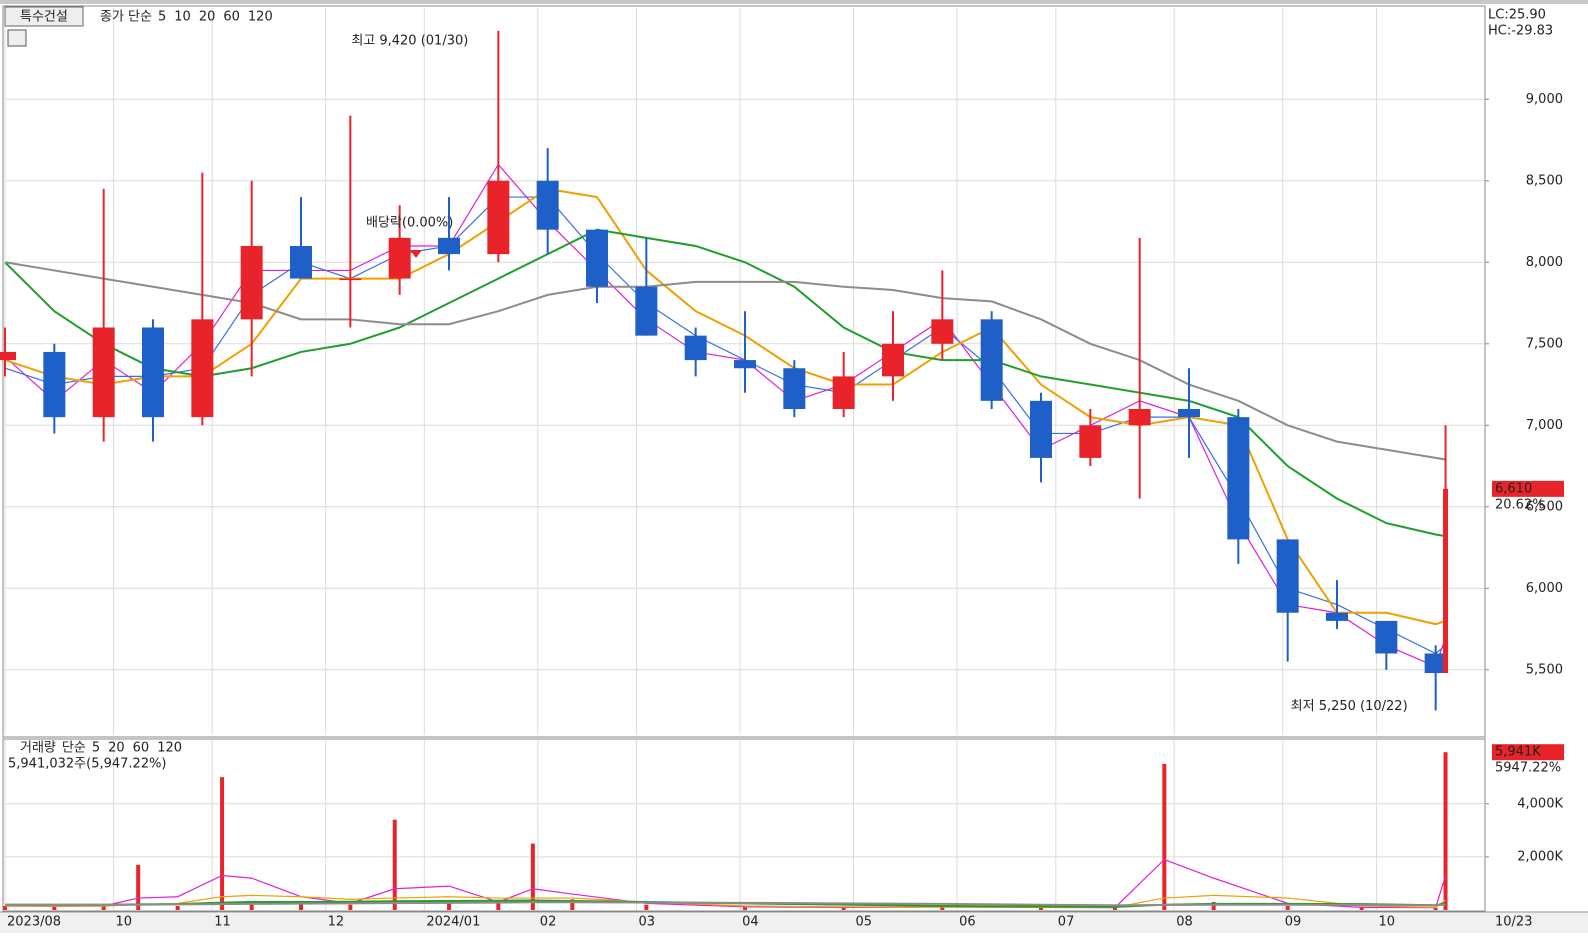 Image resolution: width=1588 pixels, height=949 pixels. Describe the element at coordinates (1544, 262) in the screenshot. I see `y-tick-label: 8,000` at that location.